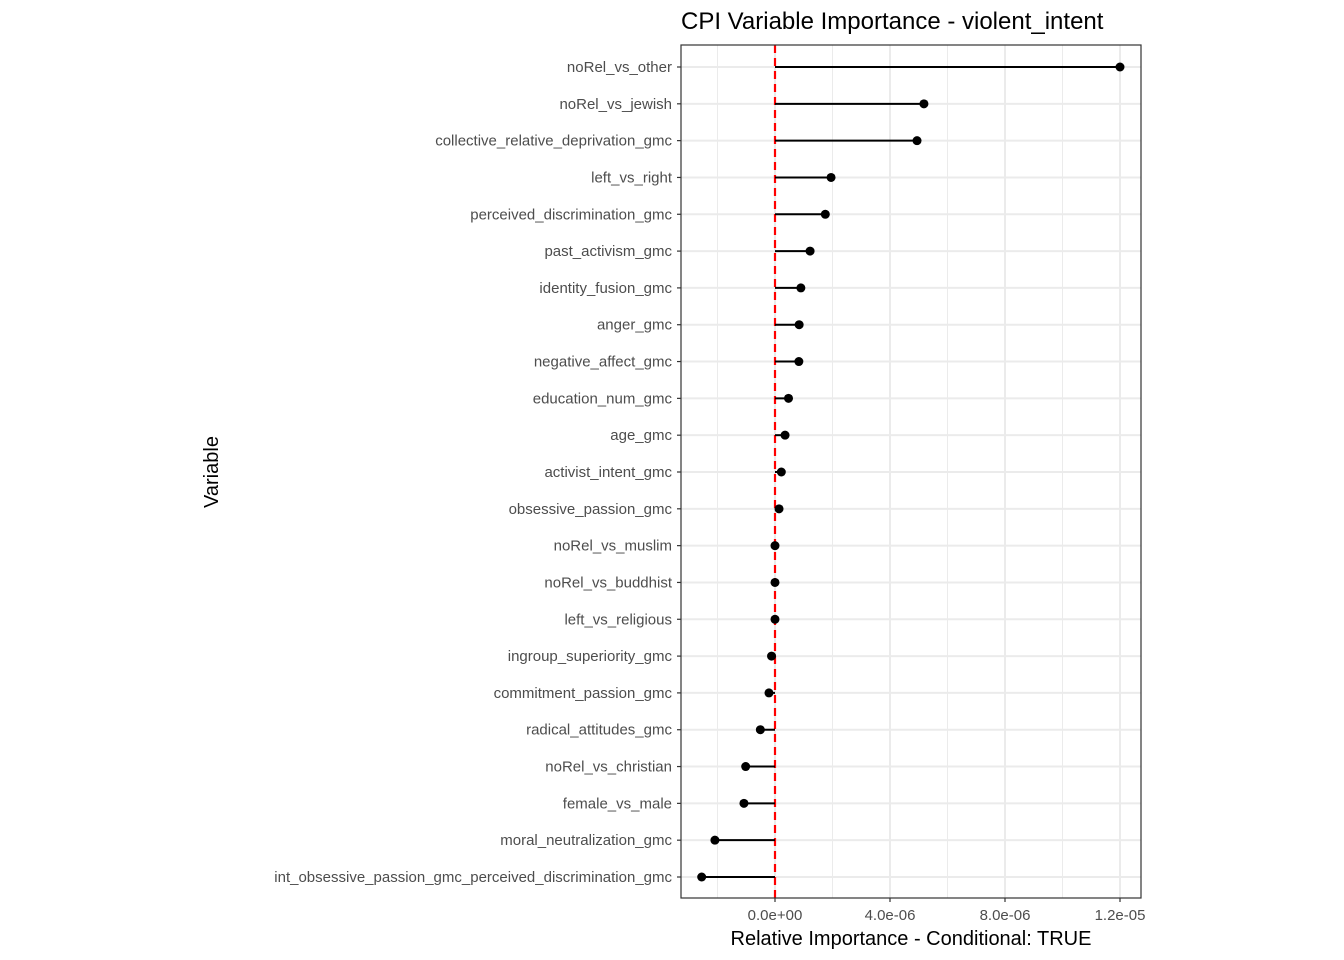  Describe the element at coordinates (608, 767) in the screenshot. I see `y-tick-label: noRel_vs_christian` at that location.